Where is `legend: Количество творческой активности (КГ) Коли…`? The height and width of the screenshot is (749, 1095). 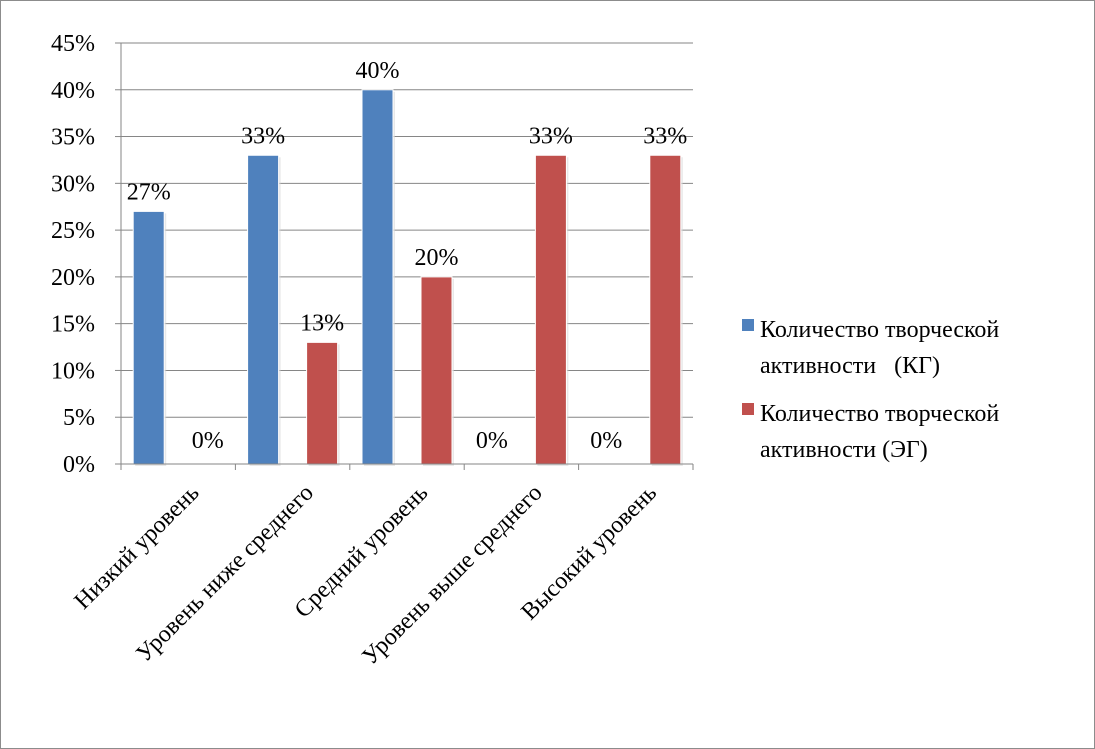
legend: Количество творческой активности (КГ) Коли… is located at coordinates (870, 390).